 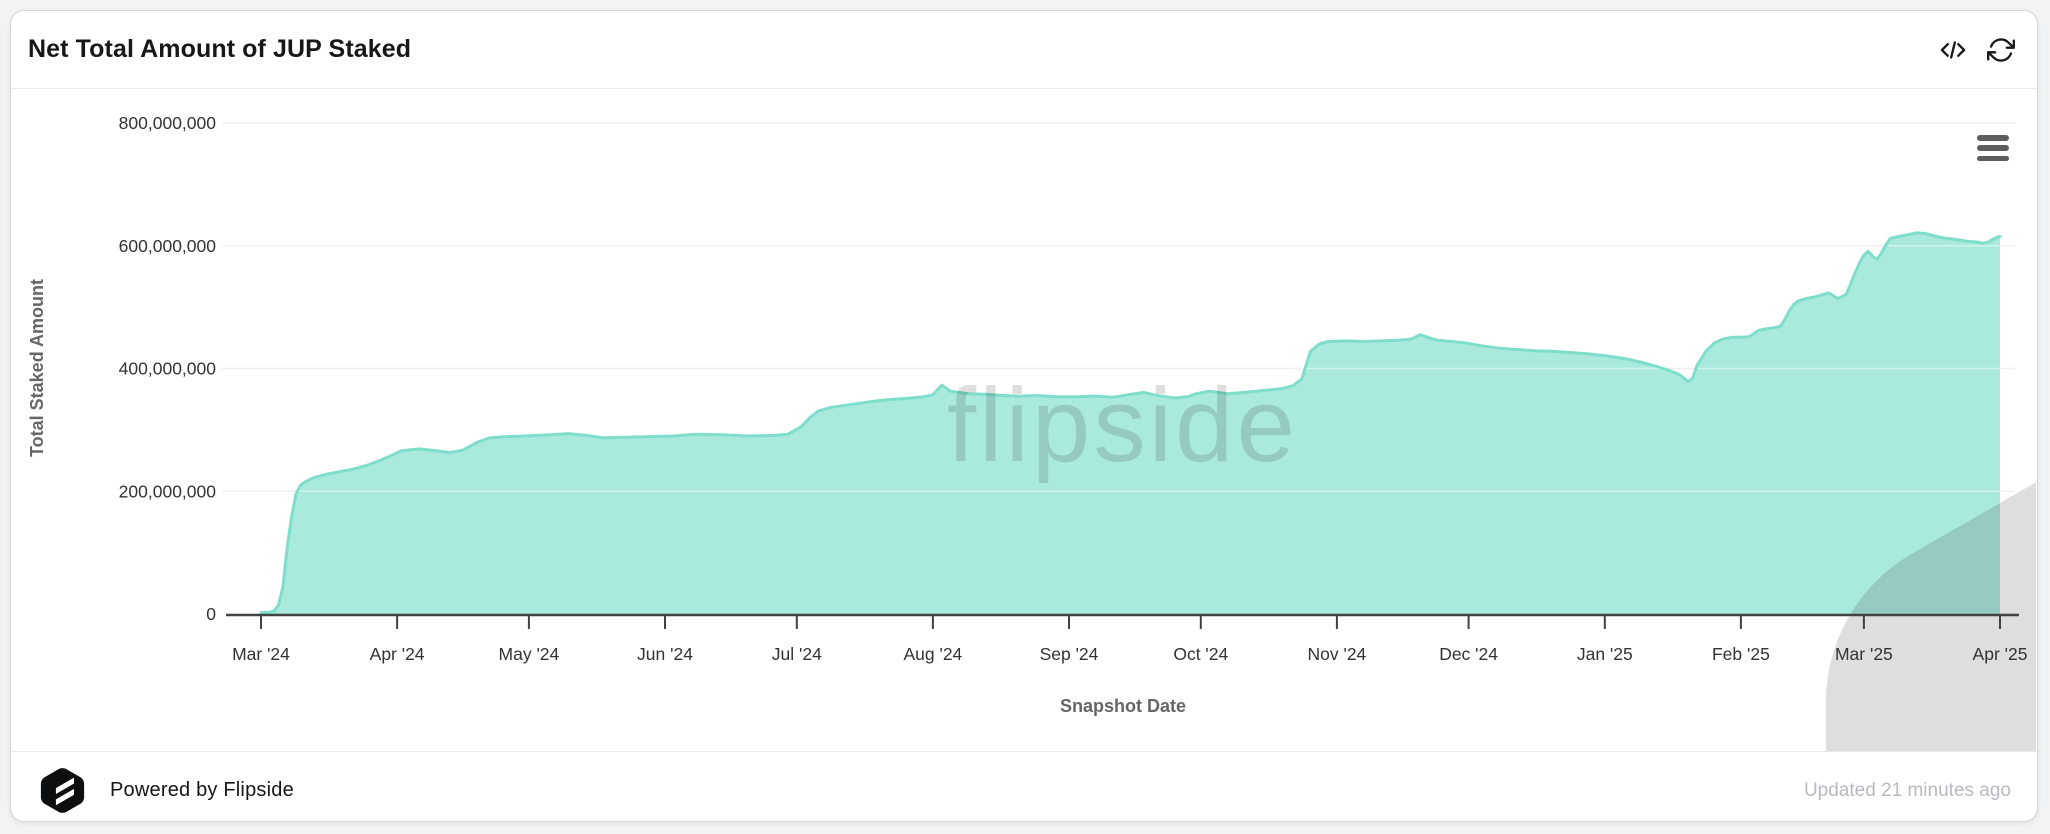 What do you see at coordinates (220, 49) in the screenshot?
I see `page-title: Net Total Amount of JUP Staked` at bounding box center [220, 49].